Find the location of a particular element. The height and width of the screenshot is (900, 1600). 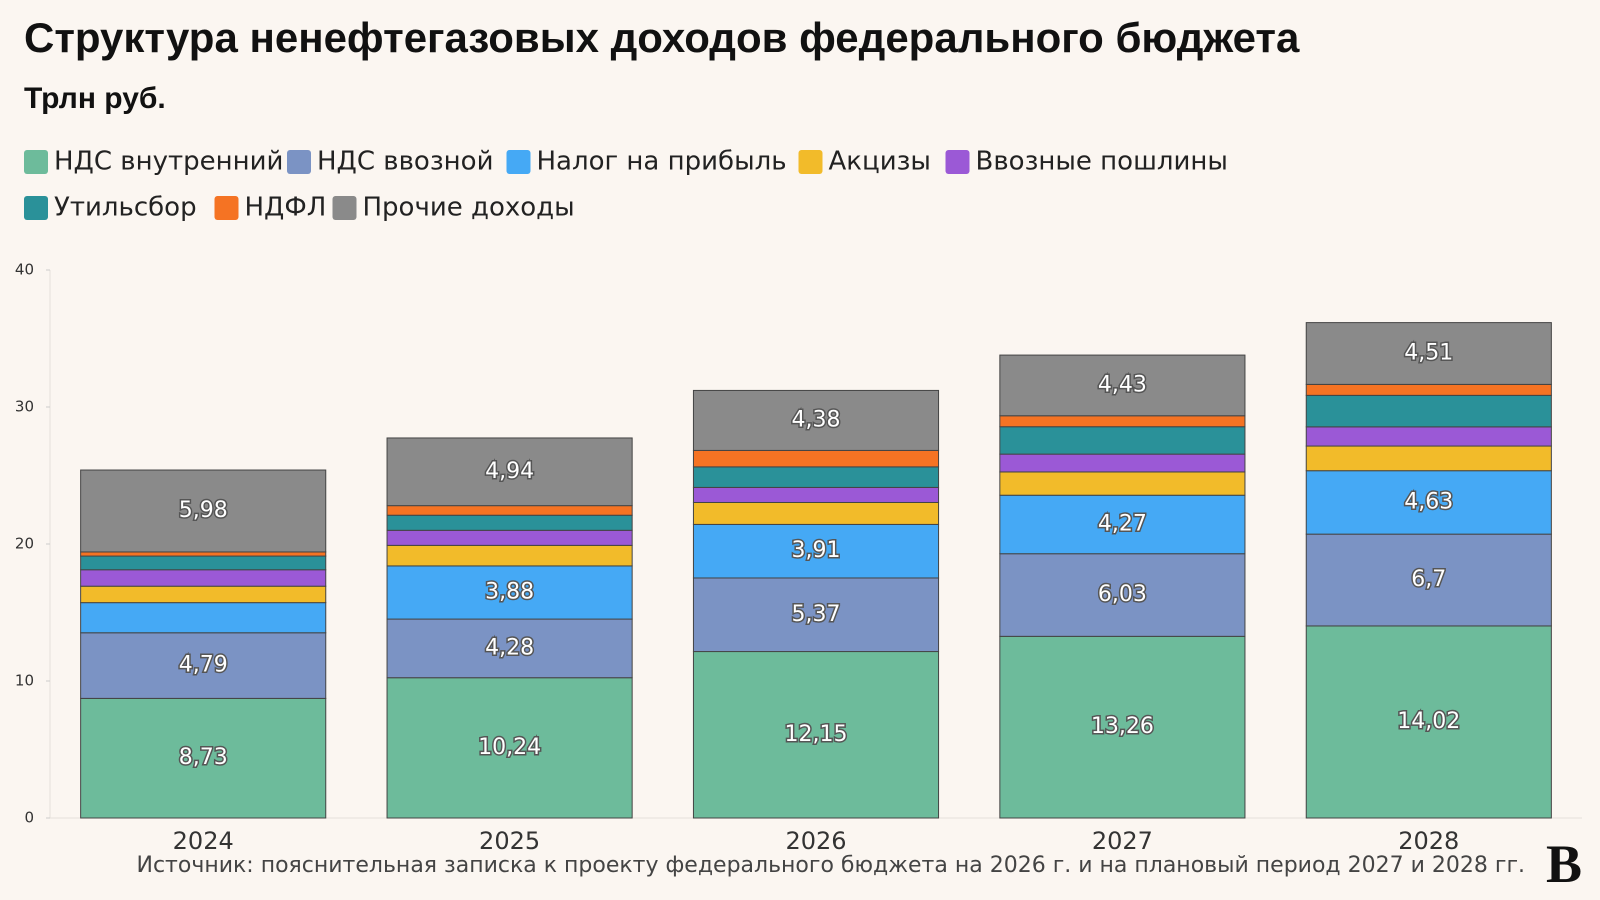

value-label: 3,88 is located at coordinates (509, 591).